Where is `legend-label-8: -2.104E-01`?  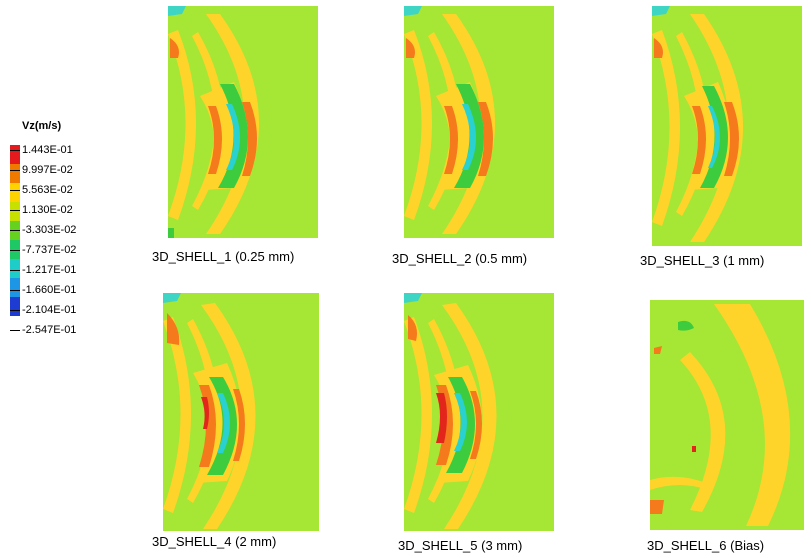
legend-label-8: -2.104E-01 is located at coordinates (49, 310).